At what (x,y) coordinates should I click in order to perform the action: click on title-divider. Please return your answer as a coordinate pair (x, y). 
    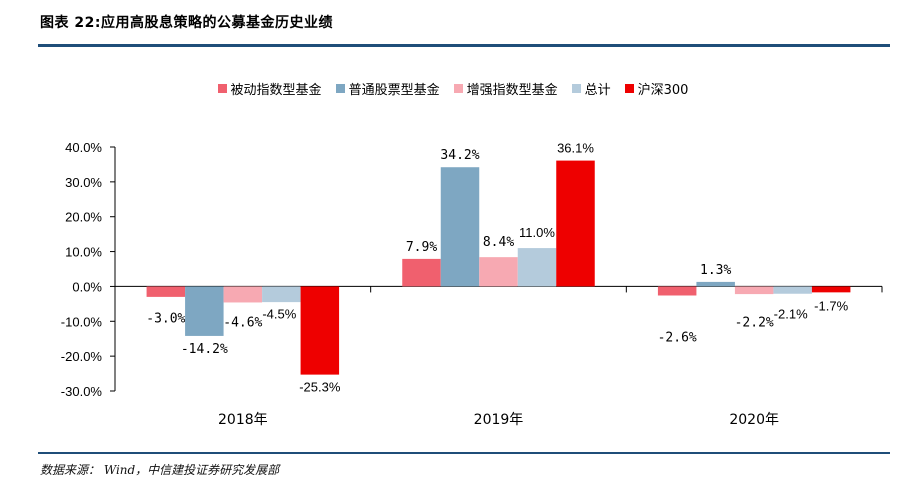
    Looking at the image, I should click on (464, 45).